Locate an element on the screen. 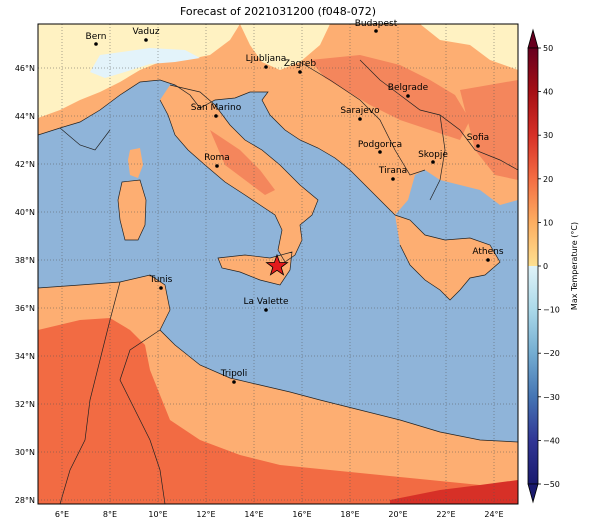 Image resolution: width=592 pixels, height=529 pixels. alps-cool-area is located at coordinates (139, 71).